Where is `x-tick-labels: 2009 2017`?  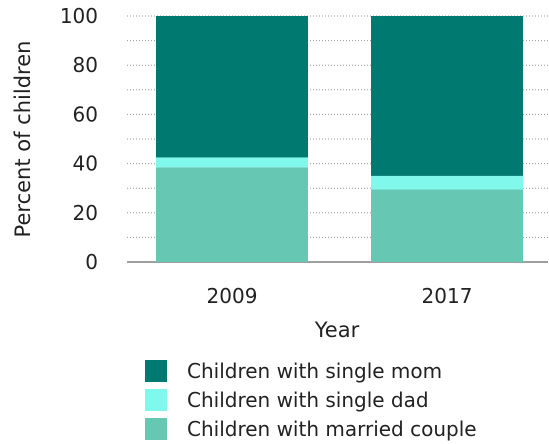 x-tick-labels: 2009 2017 is located at coordinates (340, 296).